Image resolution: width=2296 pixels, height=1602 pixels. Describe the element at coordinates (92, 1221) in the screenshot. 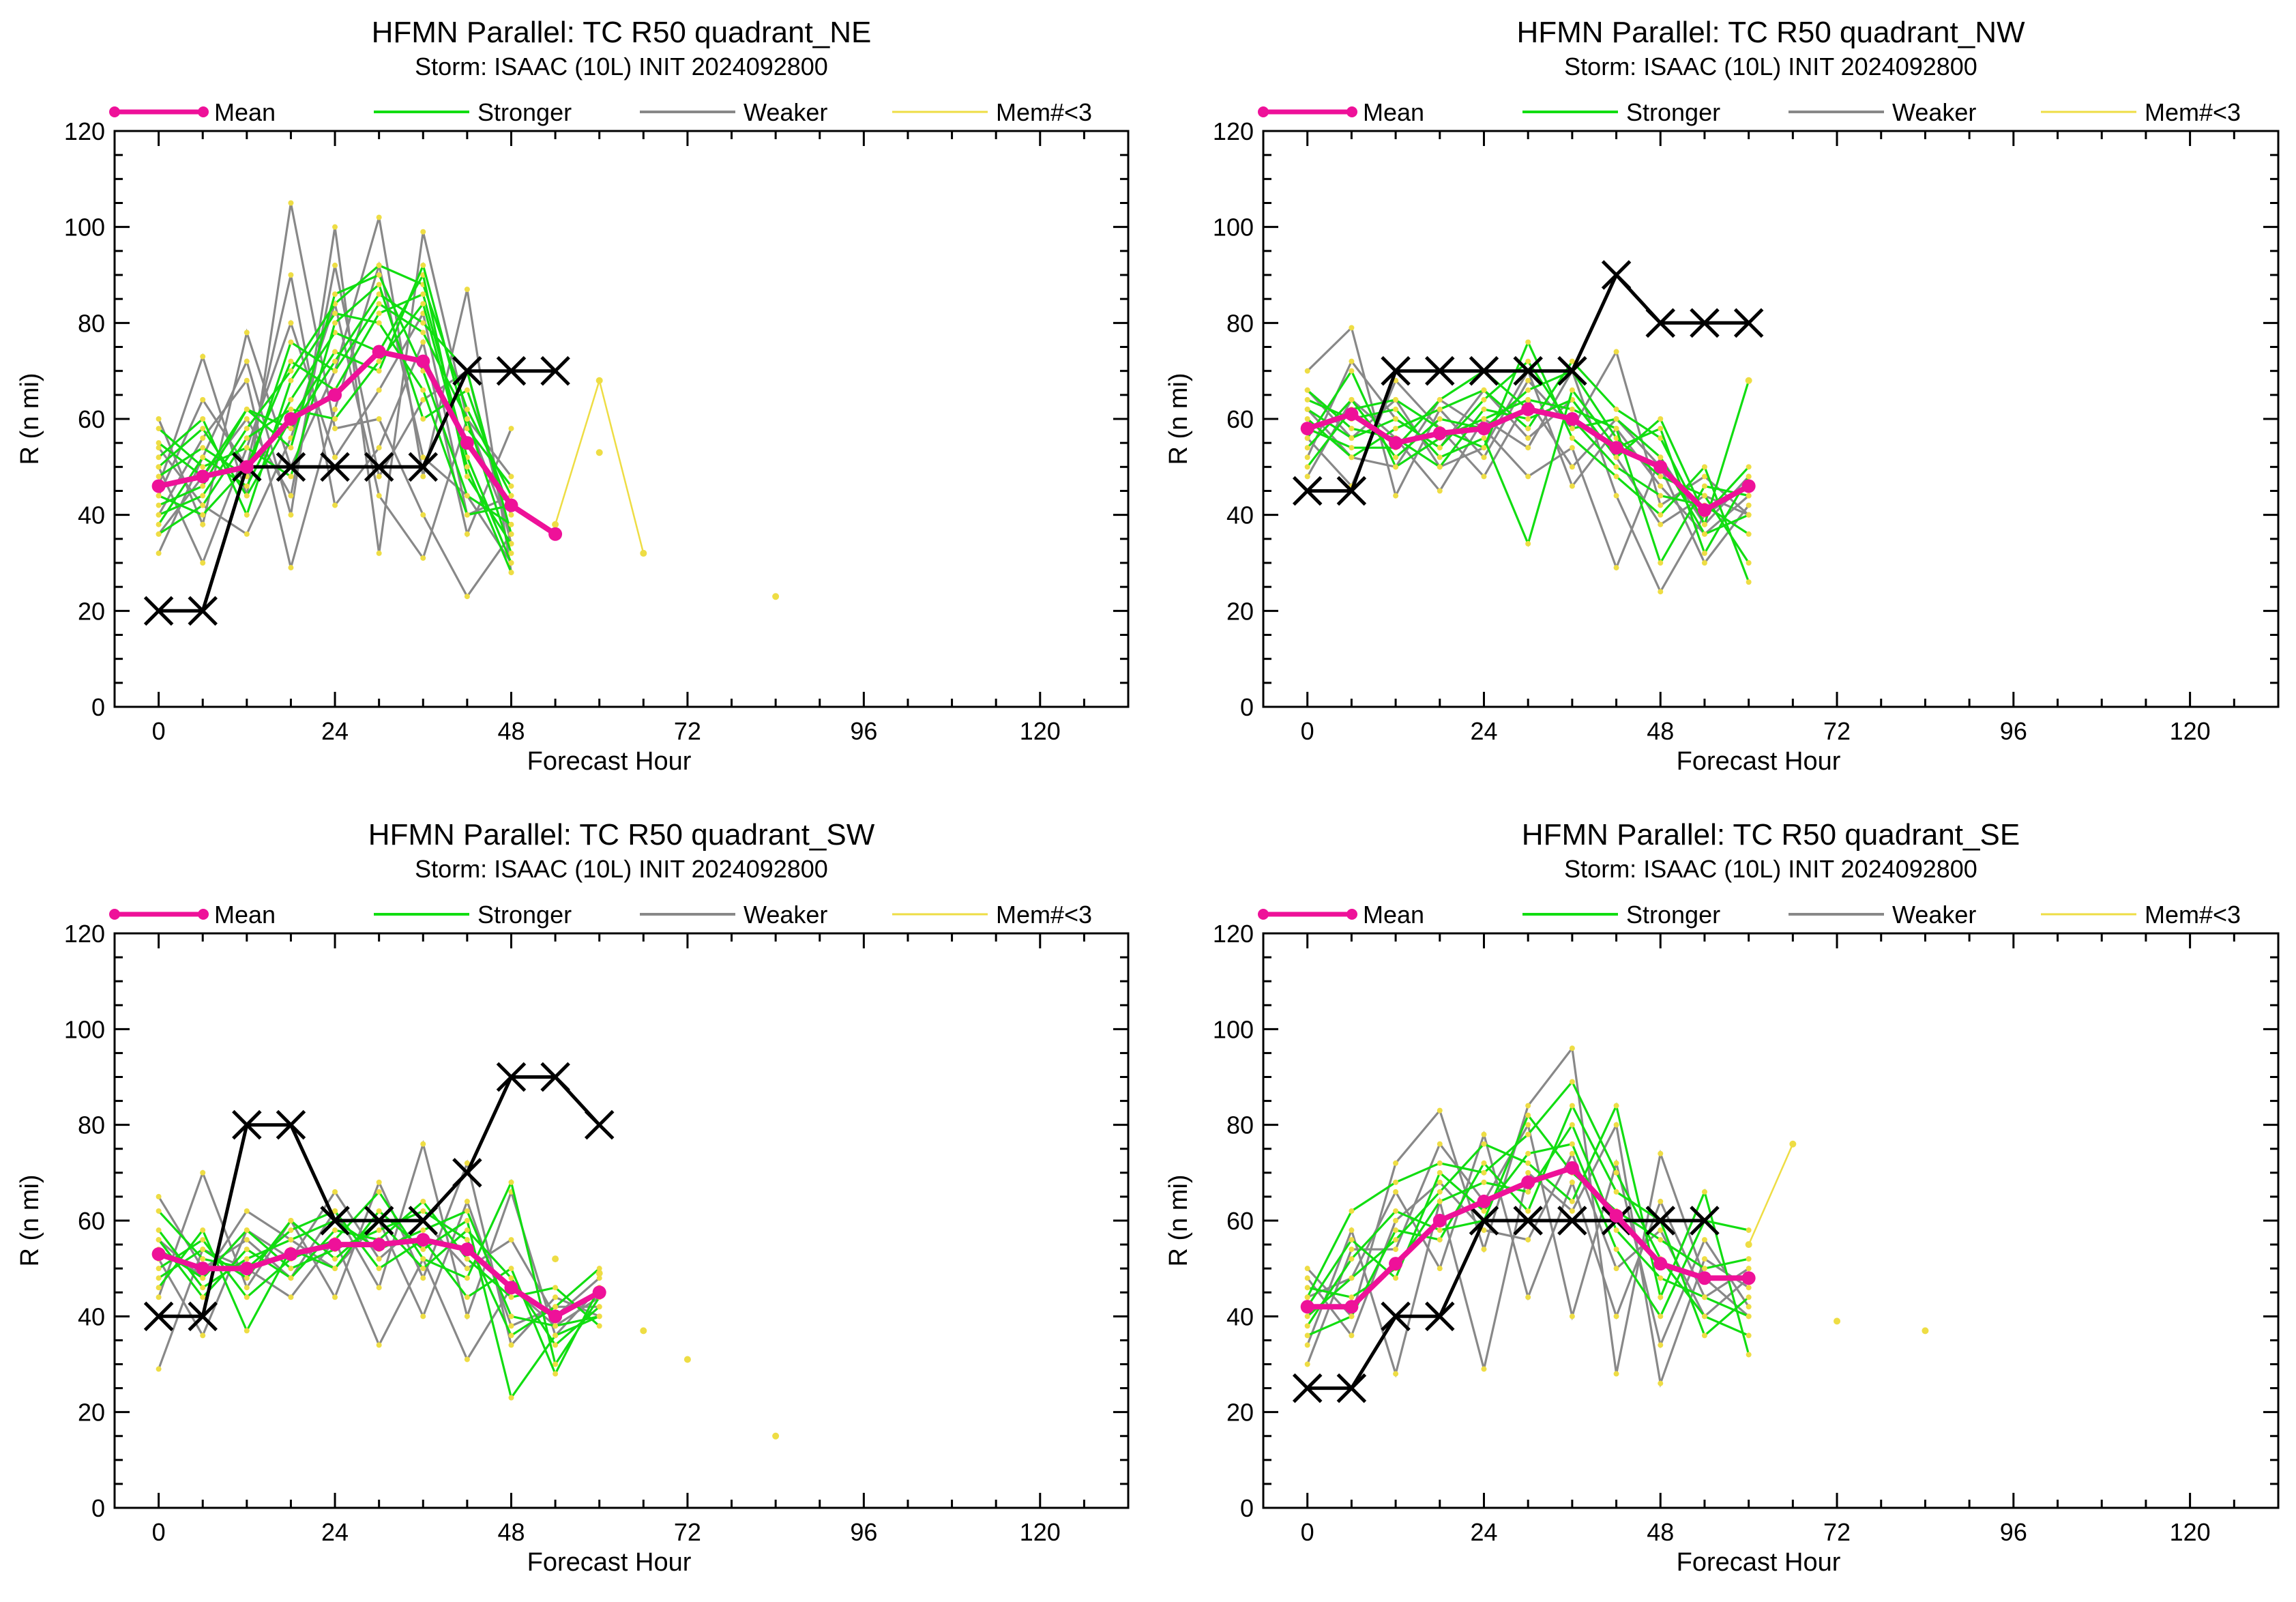

I see `y-tick-label: 60` at that location.